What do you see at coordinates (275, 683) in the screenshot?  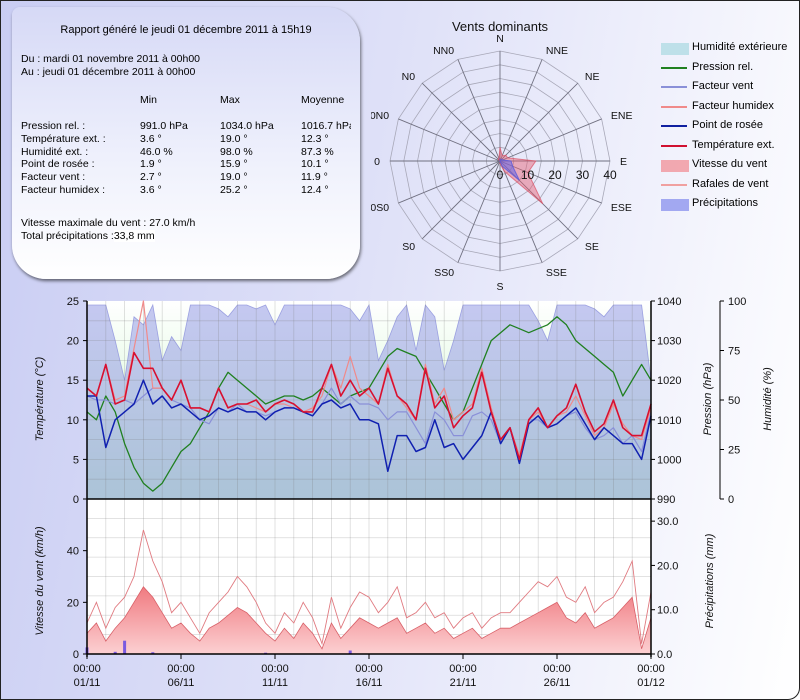 I see `x-tick-date: 11/11` at bounding box center [275, 683].